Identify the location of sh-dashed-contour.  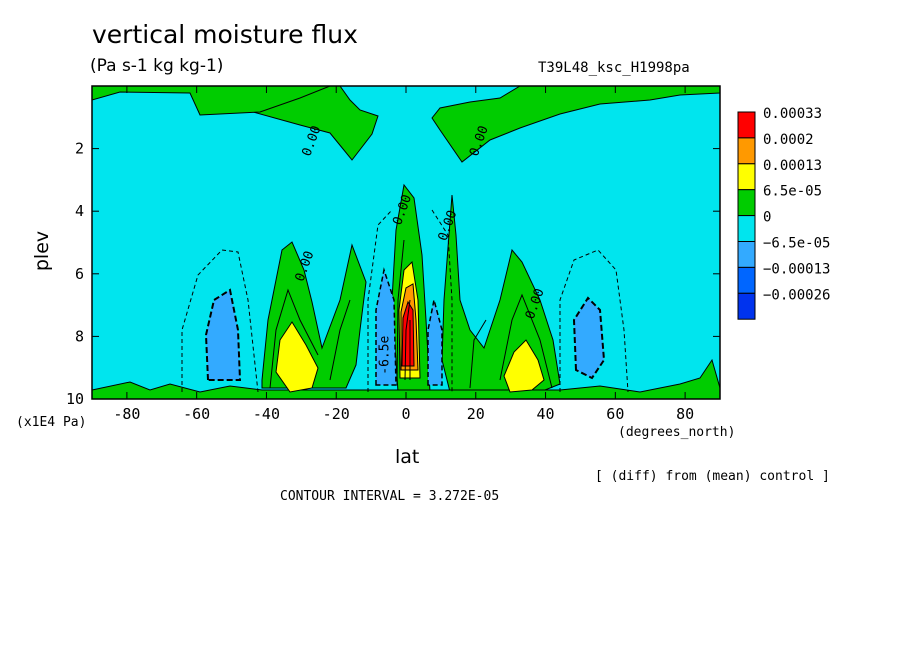
(220, 321).